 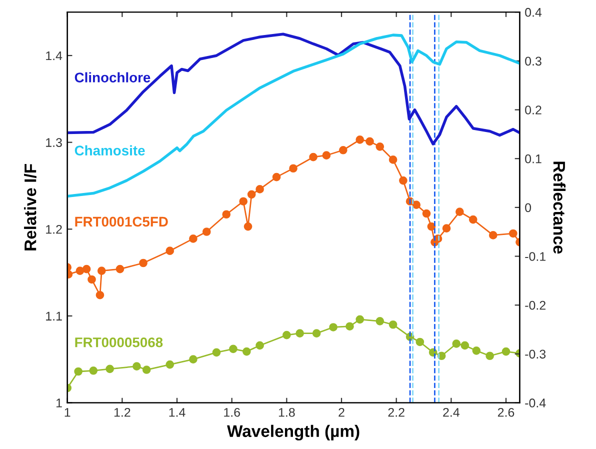 What do you see at coordinates (396, 412) in the screenshot?
I see `x-tick-label: 2.2` at bounding box center [396, 412].